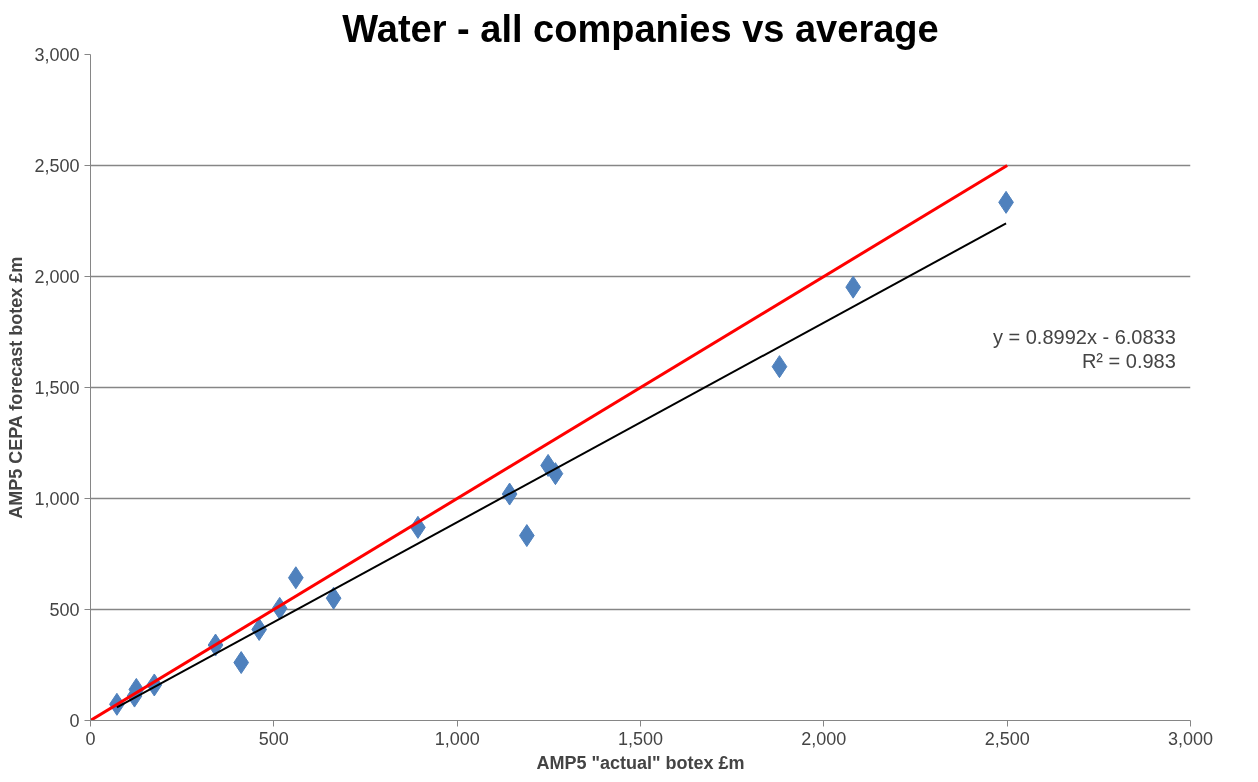 This screenshot has width=1258, height=782. What do you see at coordinates (57, 55) in the screenshot?
I see `y-tick-label: 3,000` at bounding box center [57, 55].